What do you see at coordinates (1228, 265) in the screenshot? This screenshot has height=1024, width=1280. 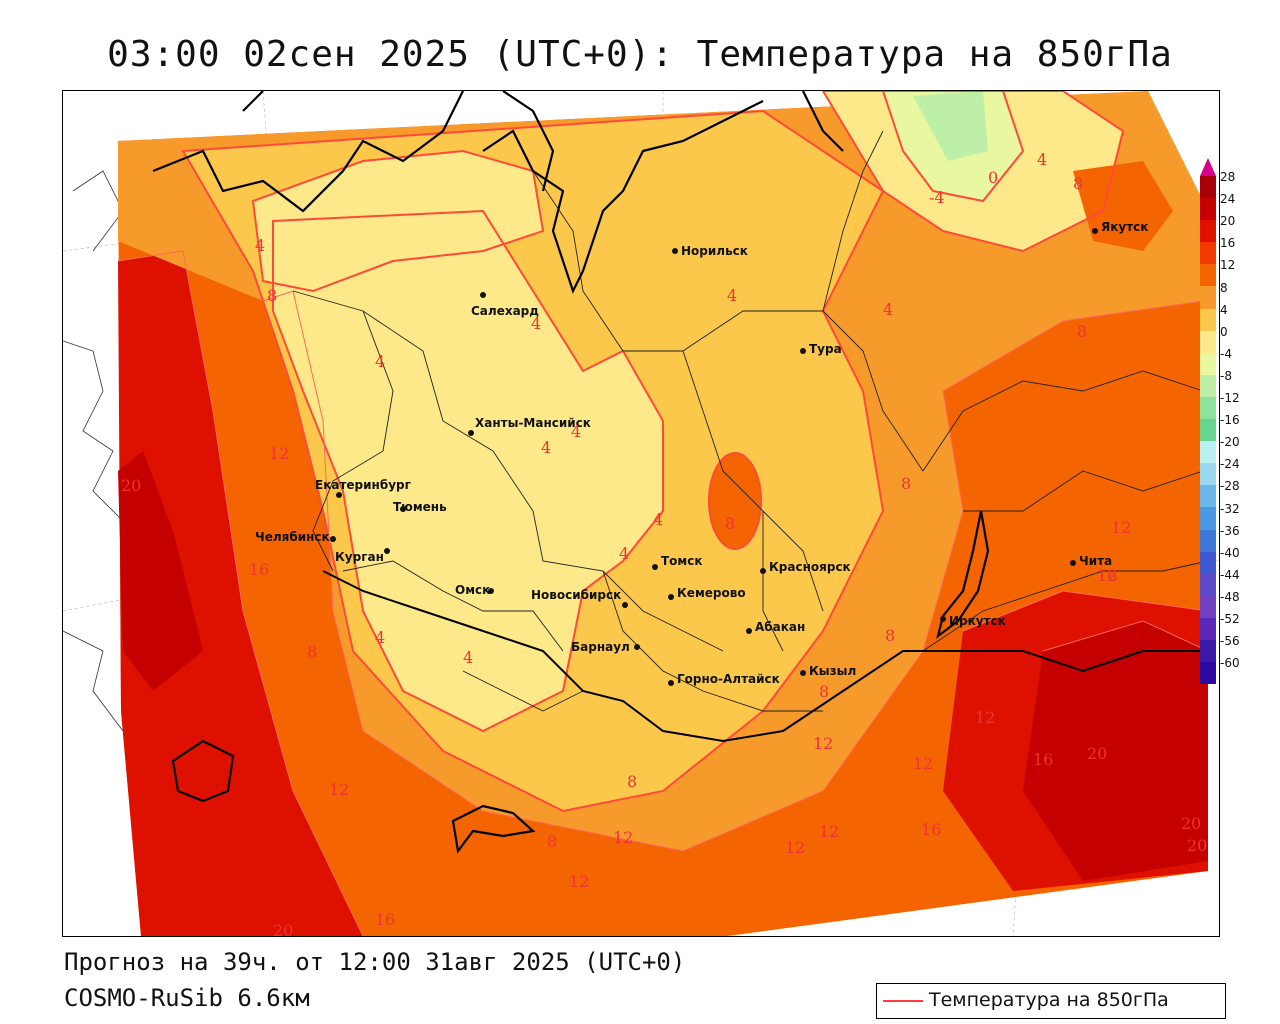 I see `scale-tick-label: 12` at bounding box center [1228, 265].